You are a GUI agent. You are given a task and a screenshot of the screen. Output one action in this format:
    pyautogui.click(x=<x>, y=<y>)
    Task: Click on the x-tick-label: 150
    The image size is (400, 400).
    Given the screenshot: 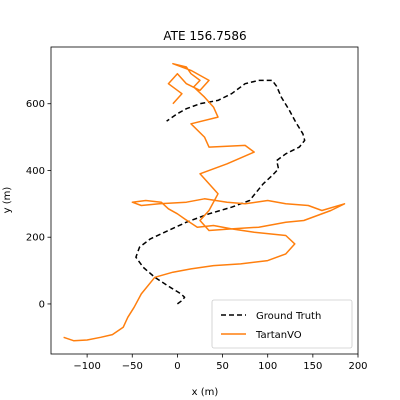 What is the action you would take?
    pyautogui.click(x=312, y=366)
    